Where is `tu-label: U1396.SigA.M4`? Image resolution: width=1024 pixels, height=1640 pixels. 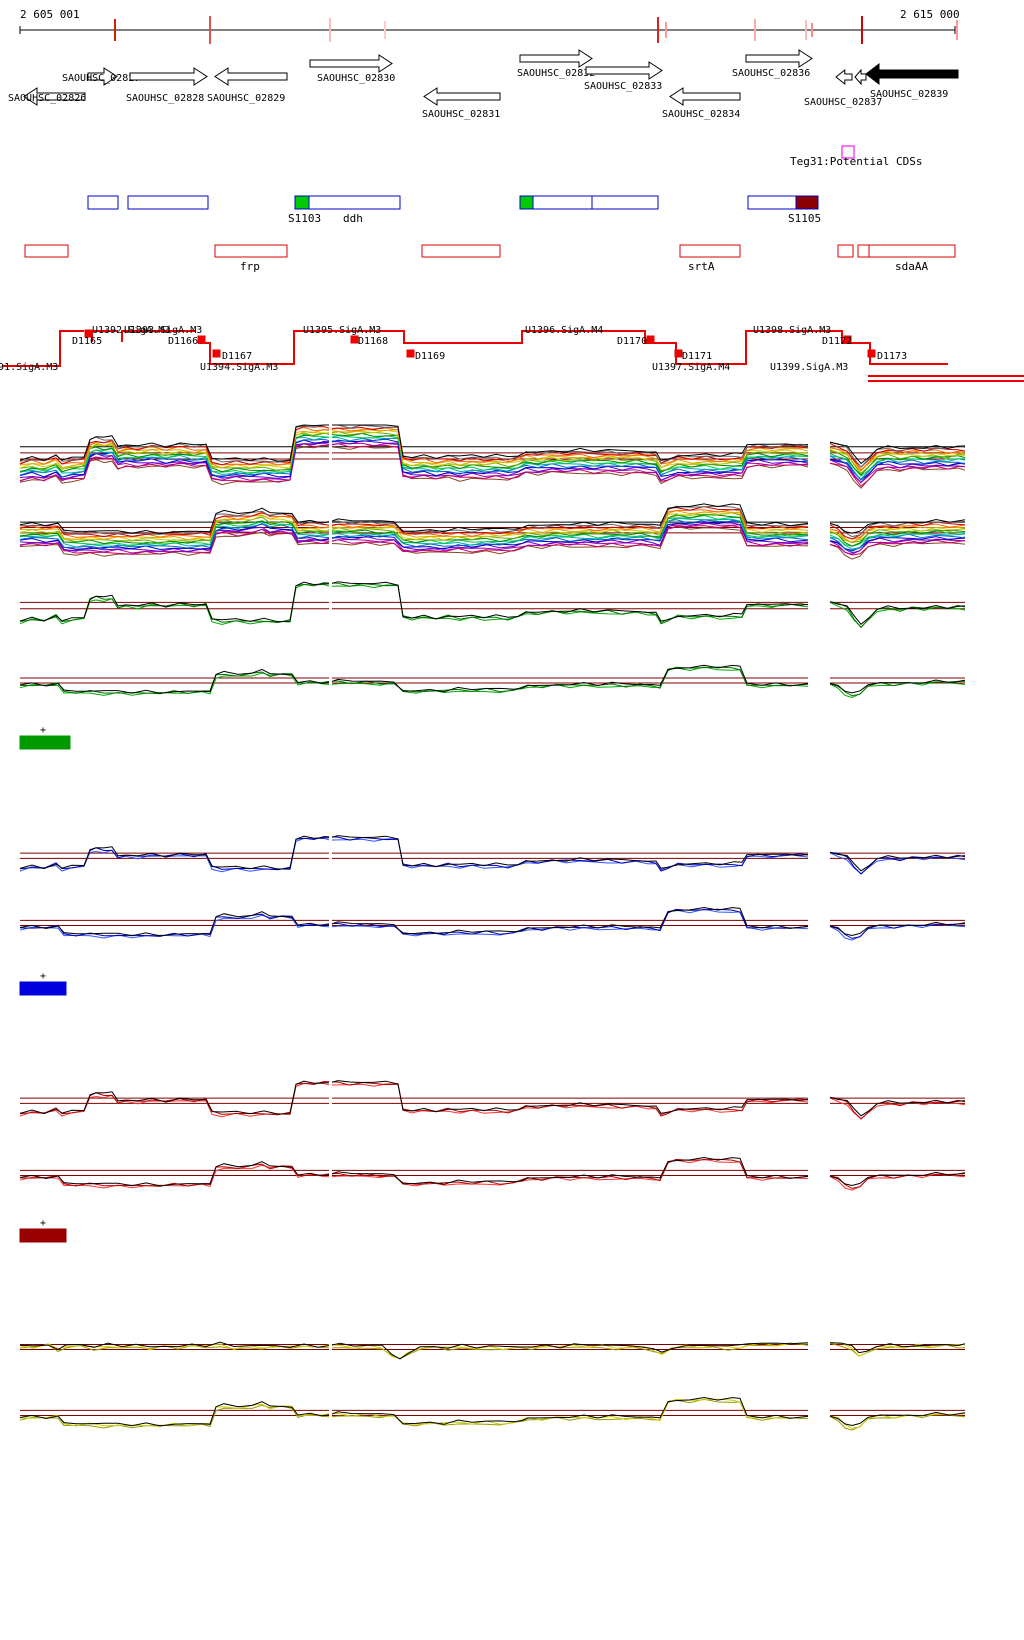 tu-label: U1396.SigA.M4 is located at coordinates (564, 330).